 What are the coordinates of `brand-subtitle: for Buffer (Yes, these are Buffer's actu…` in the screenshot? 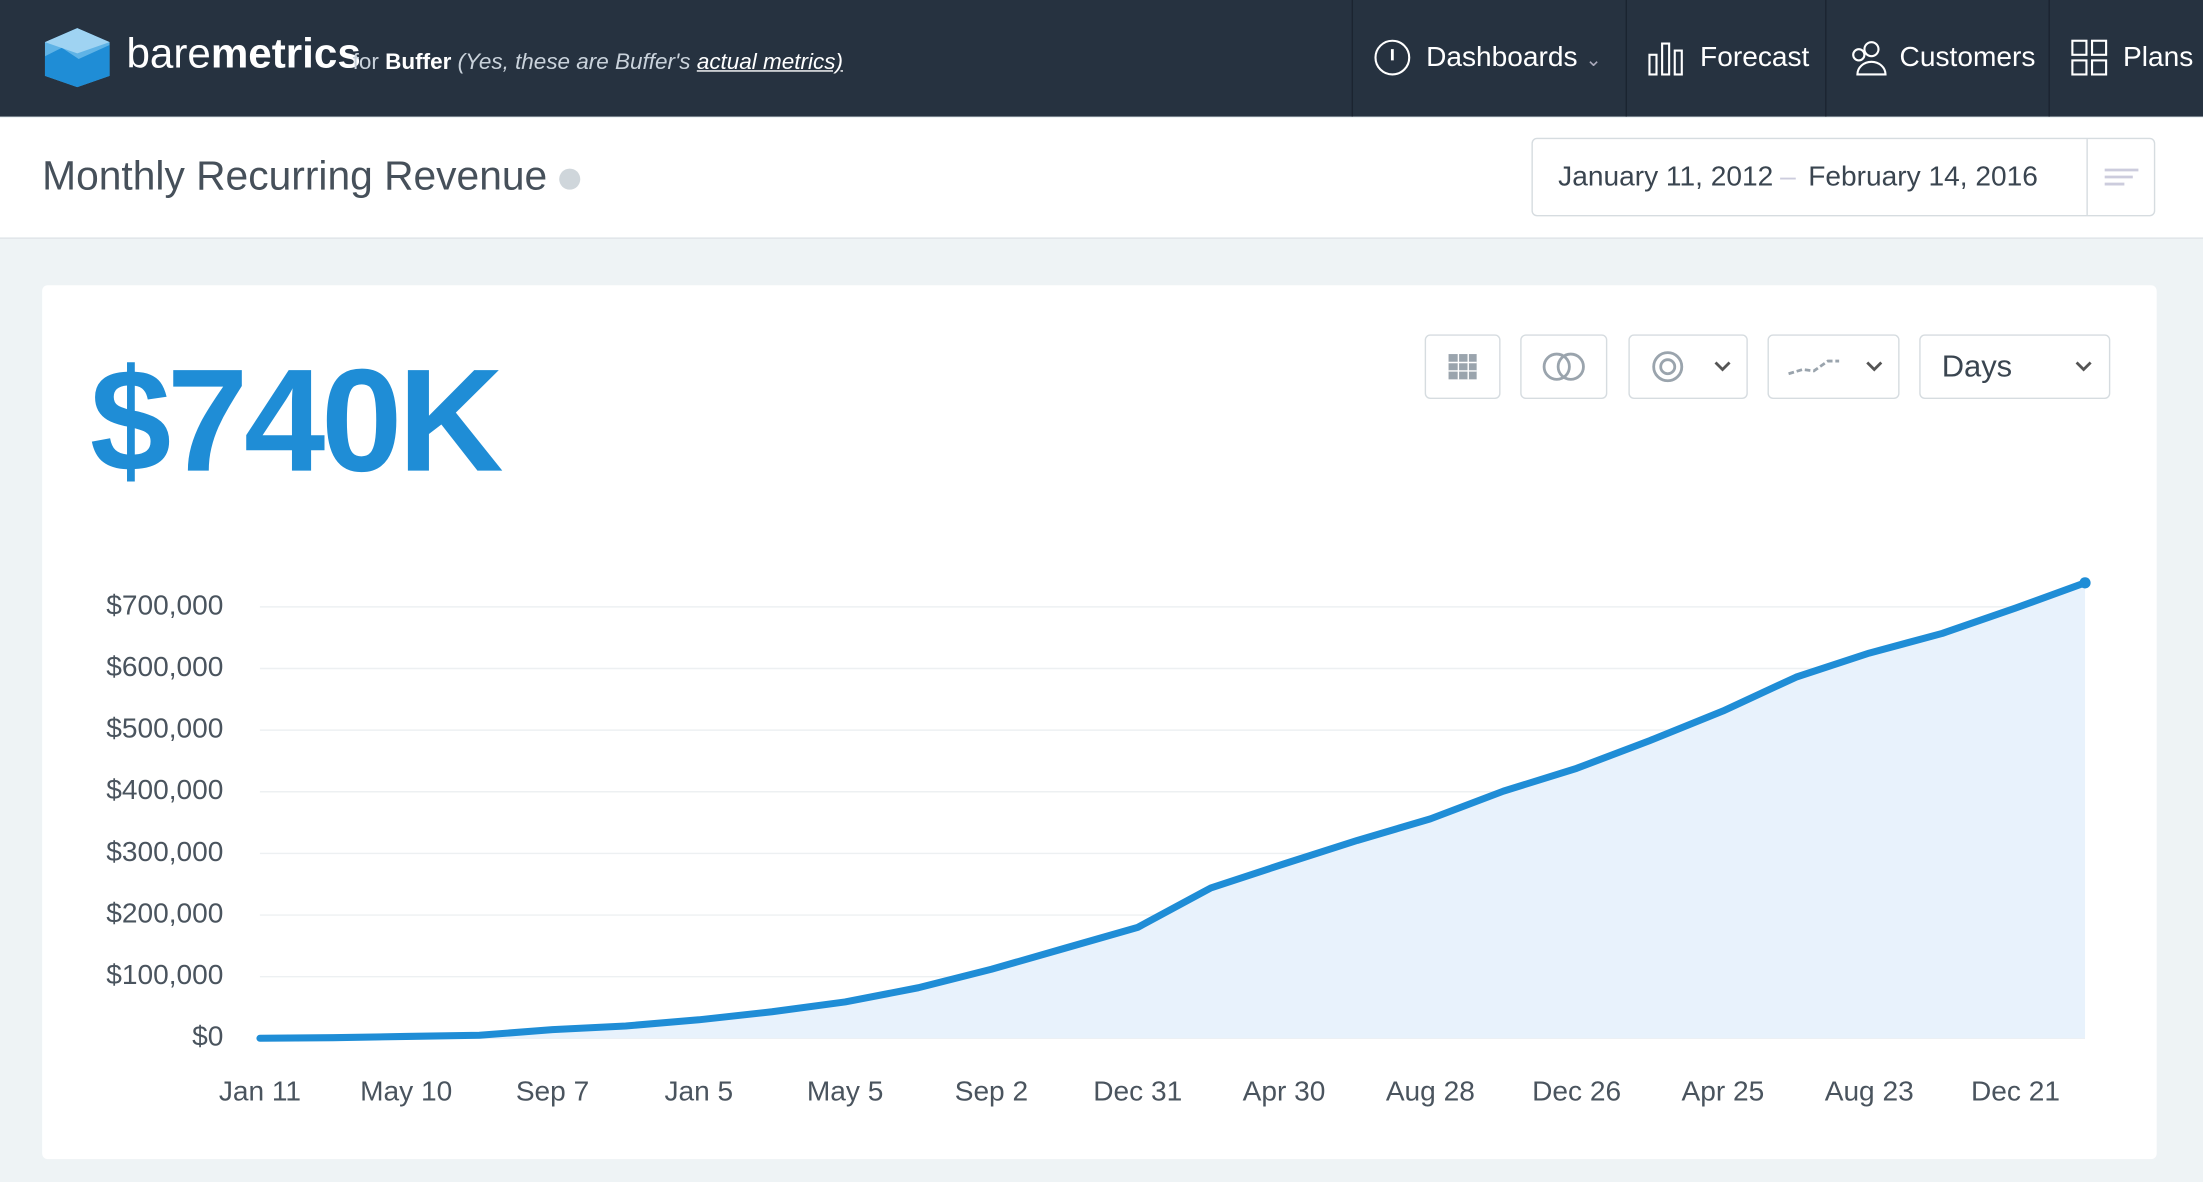 It's located at (598, 63).